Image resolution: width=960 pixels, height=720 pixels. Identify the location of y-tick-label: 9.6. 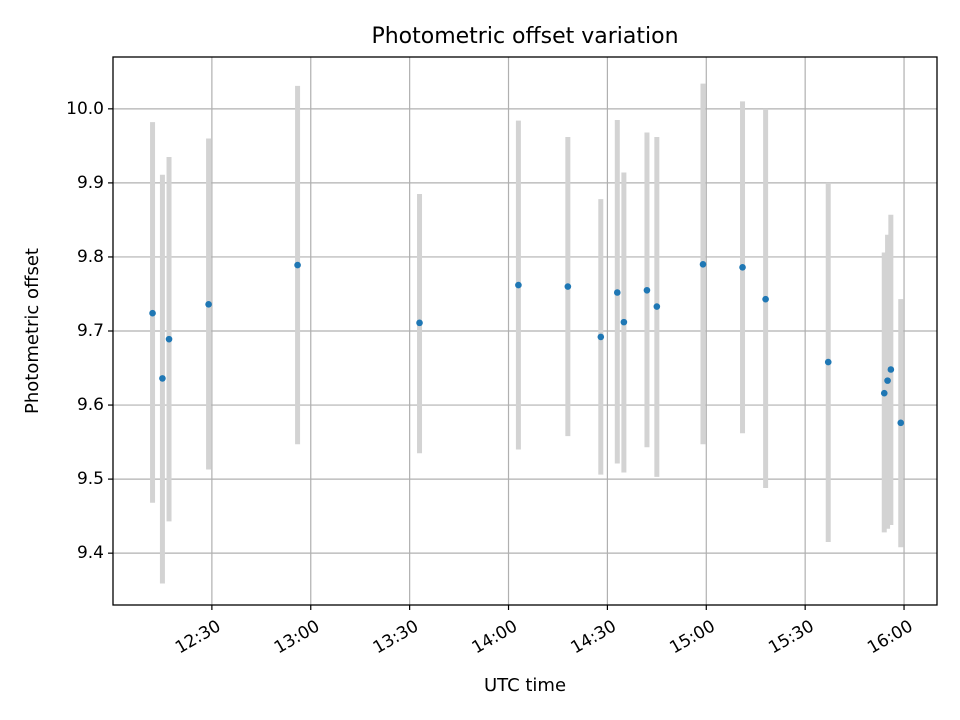
(90, 405).